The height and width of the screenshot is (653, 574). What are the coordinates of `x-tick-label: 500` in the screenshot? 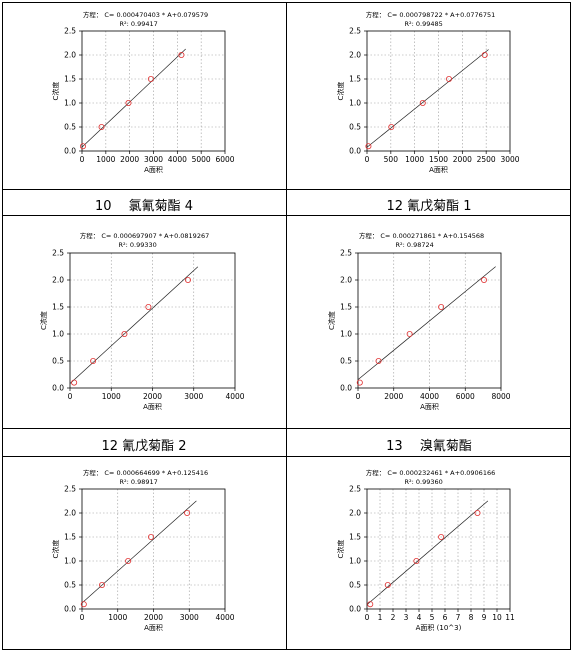 It's located at (391, 159).